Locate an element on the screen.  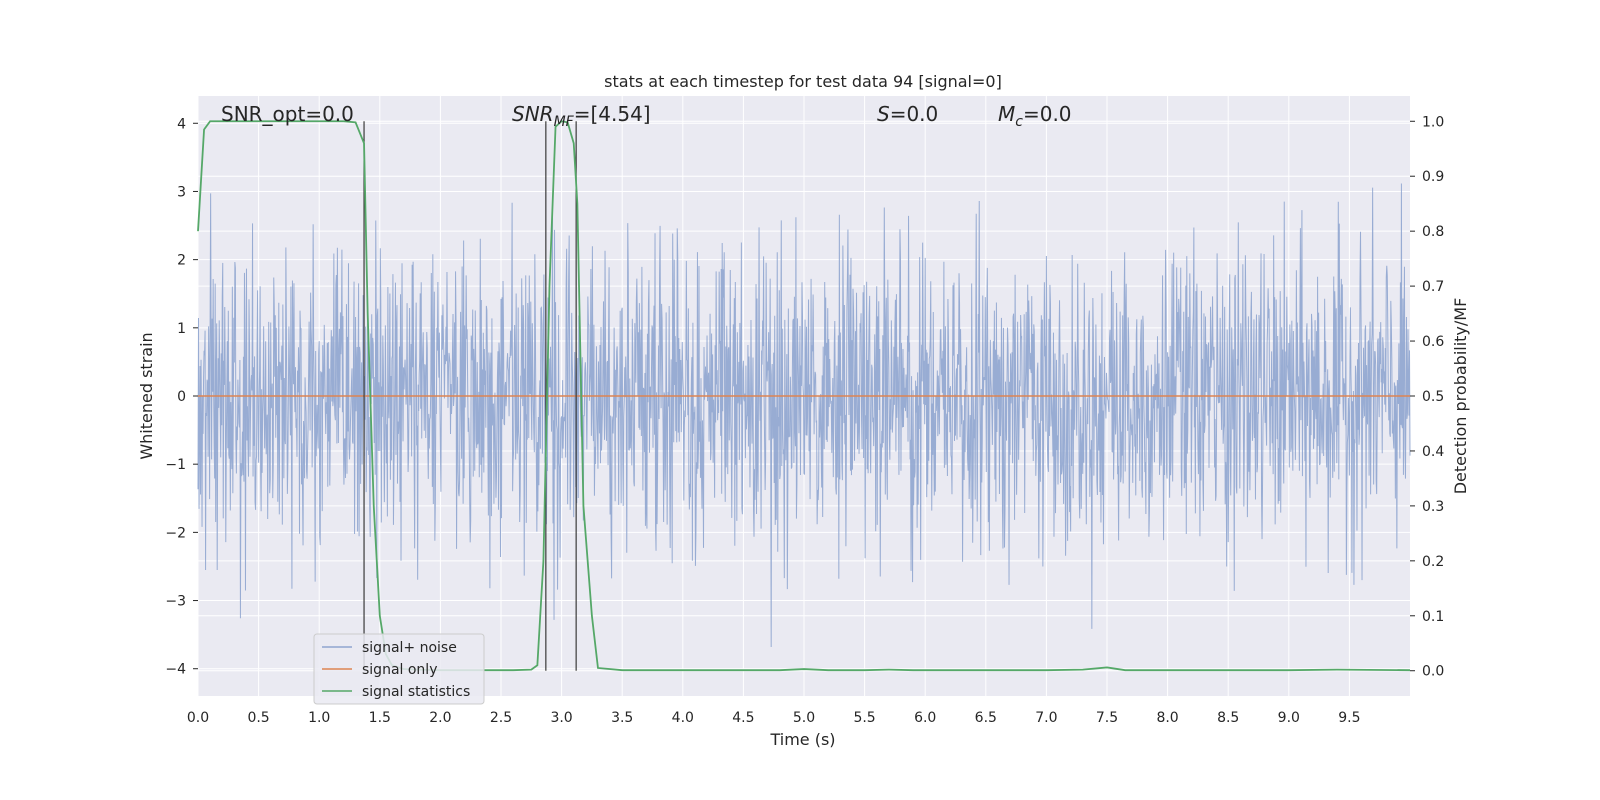
y-tick-label-right: 0.6 is located at coordinates (1433, 342).